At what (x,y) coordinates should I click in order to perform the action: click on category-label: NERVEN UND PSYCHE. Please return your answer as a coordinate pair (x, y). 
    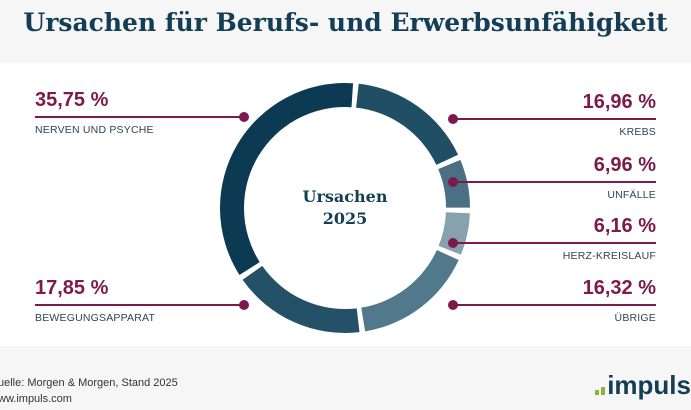
    Looking at the image, I should click on (94, 129).